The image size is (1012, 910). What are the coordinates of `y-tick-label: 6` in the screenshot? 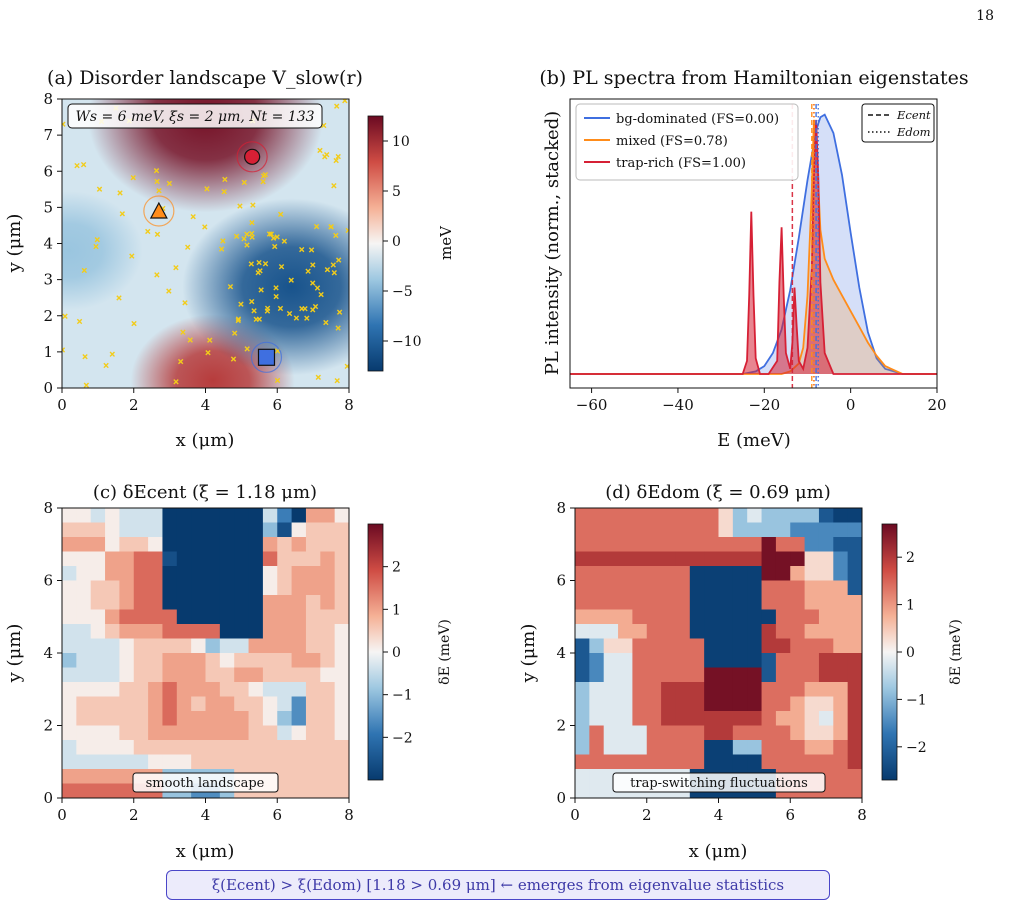 It's located at (48, 171).